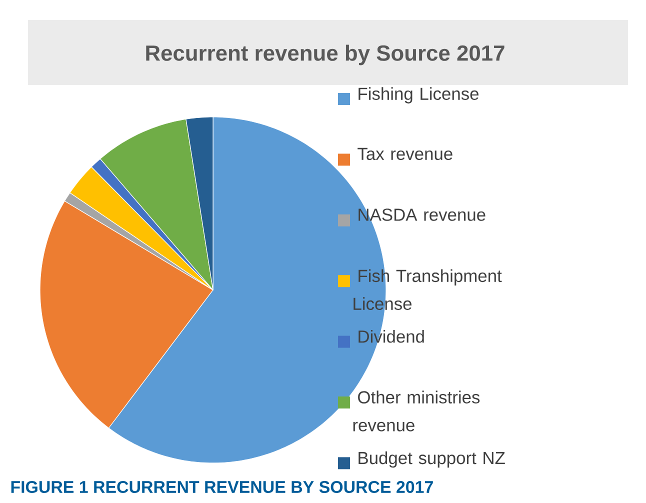 This screenshot has height=503, width=646. I want to click on legend-label: Tax revenue, so click(405, 154).